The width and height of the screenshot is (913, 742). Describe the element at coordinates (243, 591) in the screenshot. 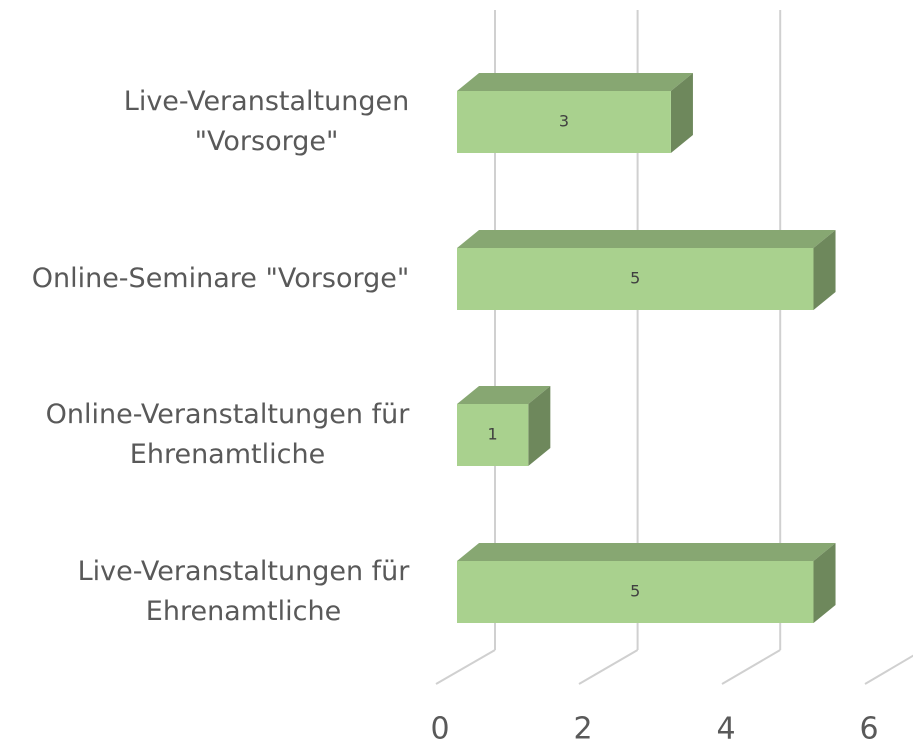

I see `category-label: Live-Veranstaltungen für Ehrenamtliche` at that location.